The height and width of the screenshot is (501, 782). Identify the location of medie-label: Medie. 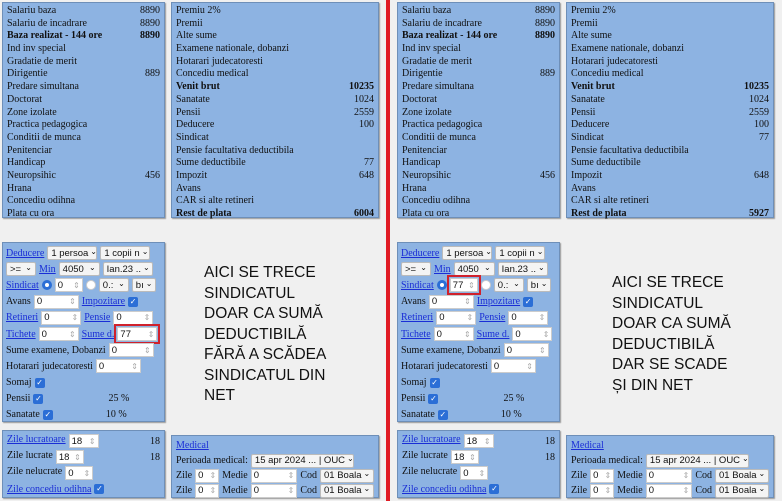
(235, 490).